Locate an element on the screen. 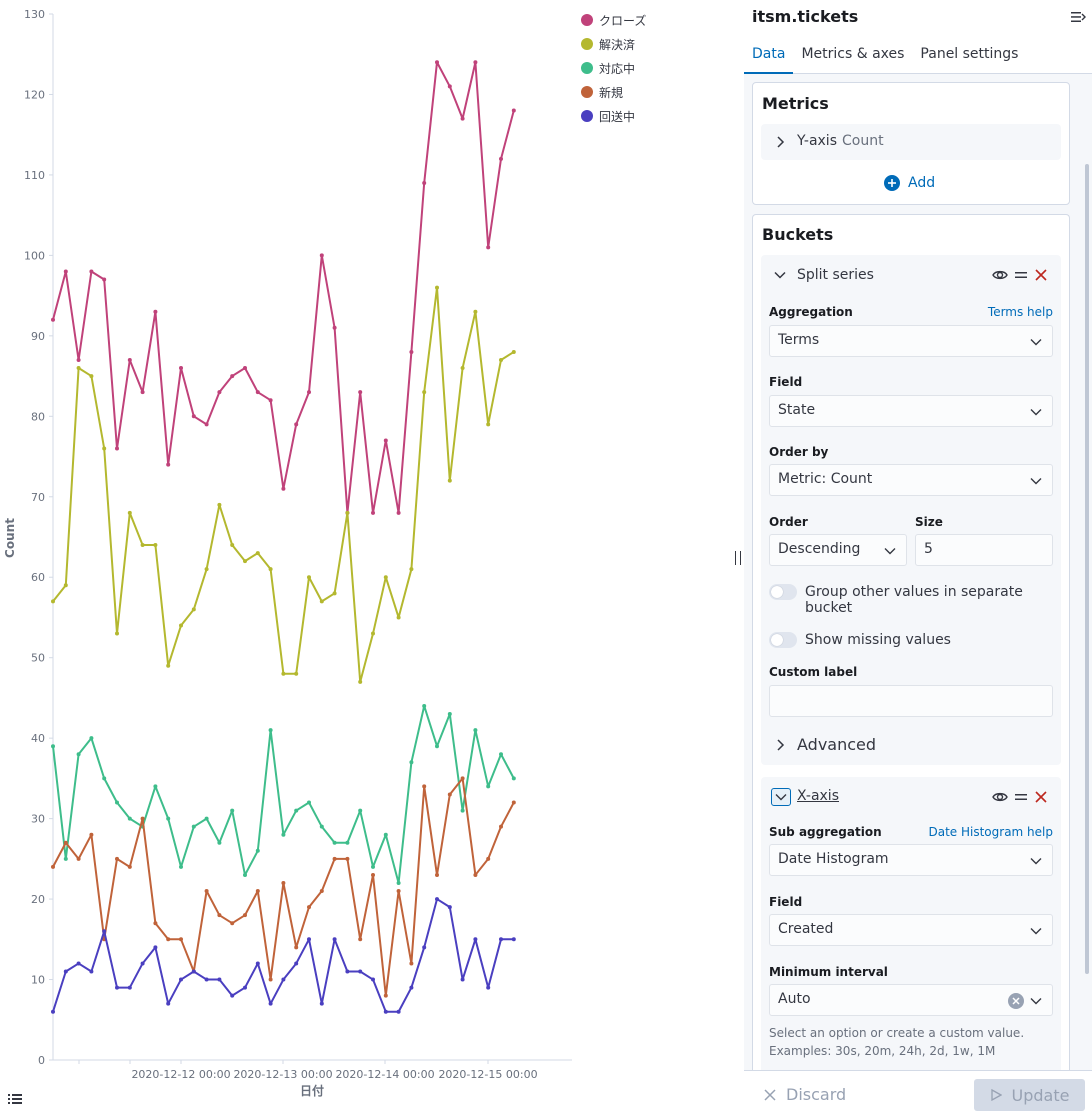  add-metric-button: Add is located at coordinates (909, 183).